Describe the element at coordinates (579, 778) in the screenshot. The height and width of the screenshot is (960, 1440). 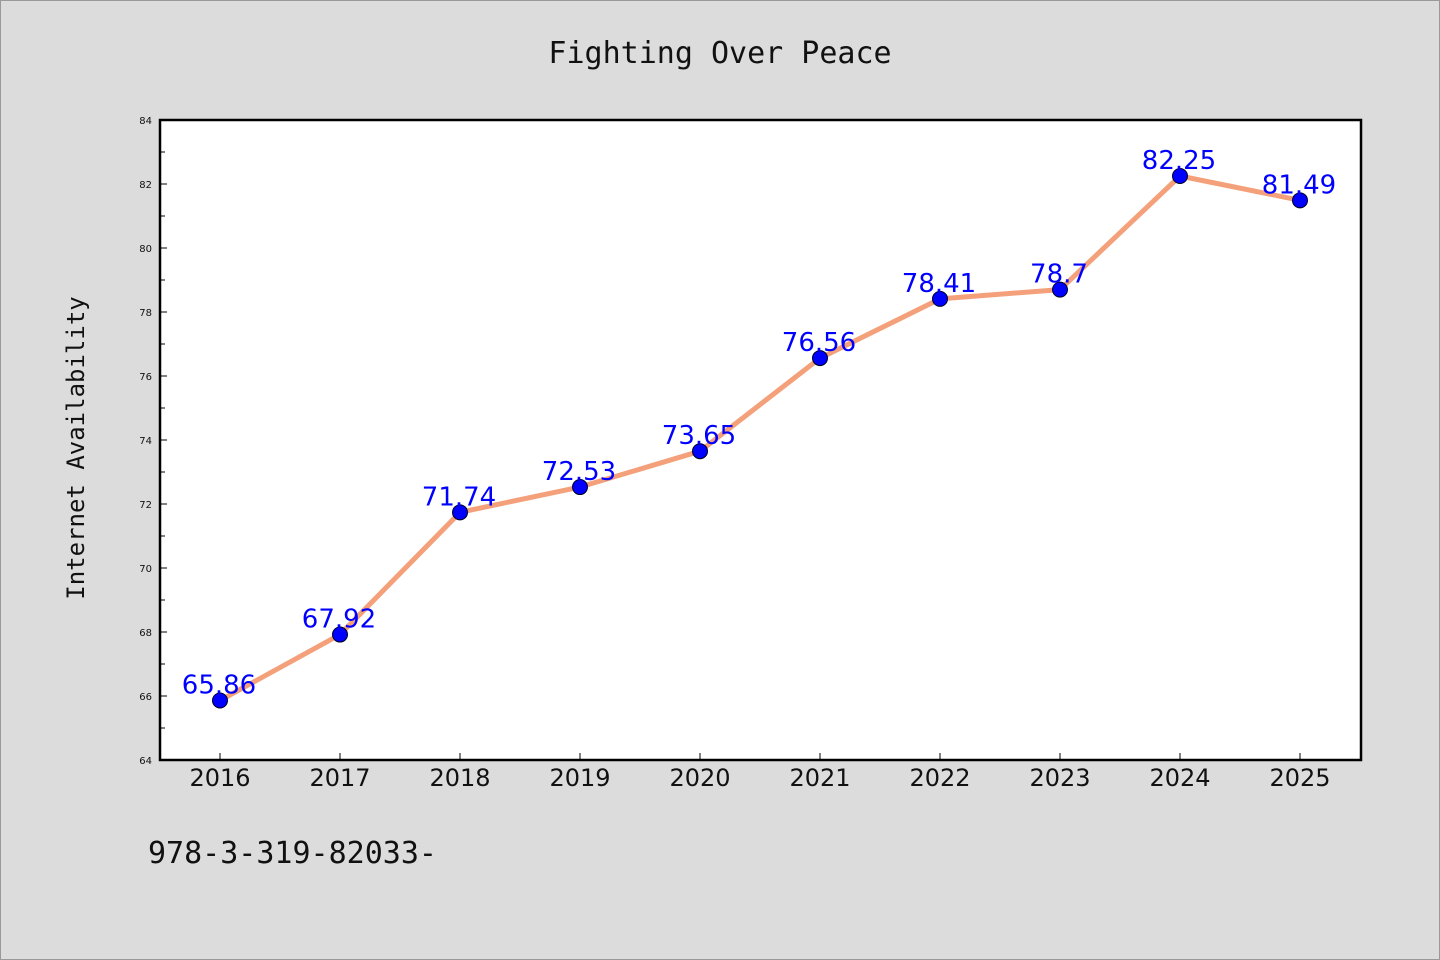
I see `x-tick-label: 2019` at that location.